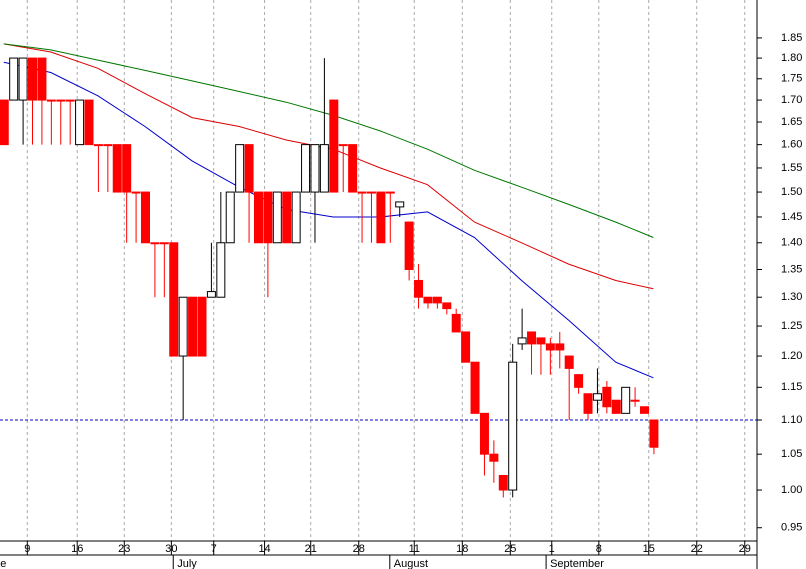 This screenshot has width=806, height=569. Describe the element at coordinates (414, 549) in the screenshot. I see `x-tick-label: 11` at that location.